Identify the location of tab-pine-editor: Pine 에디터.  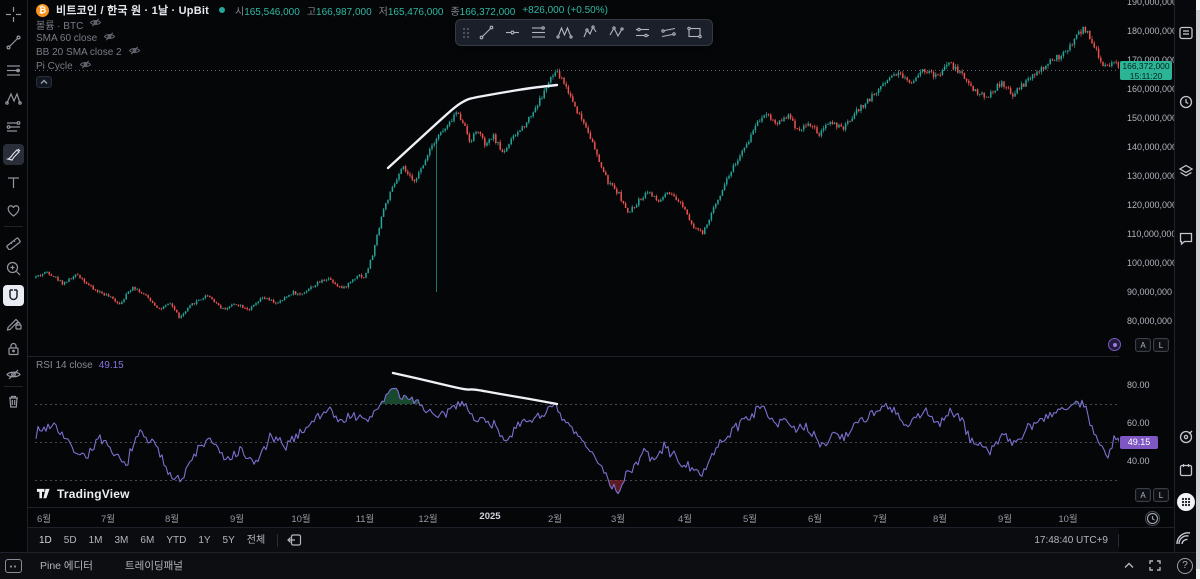
(66, 566).